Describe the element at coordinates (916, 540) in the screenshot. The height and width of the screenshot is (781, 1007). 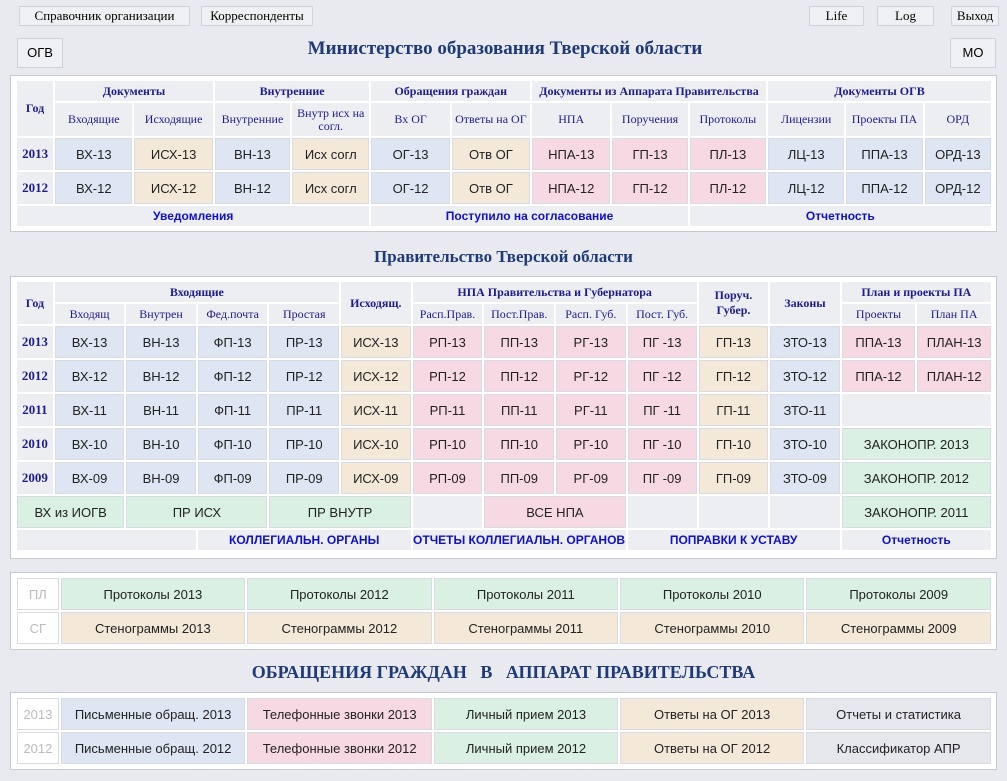
I see `gov-reports-link: Отчетность` at that location.